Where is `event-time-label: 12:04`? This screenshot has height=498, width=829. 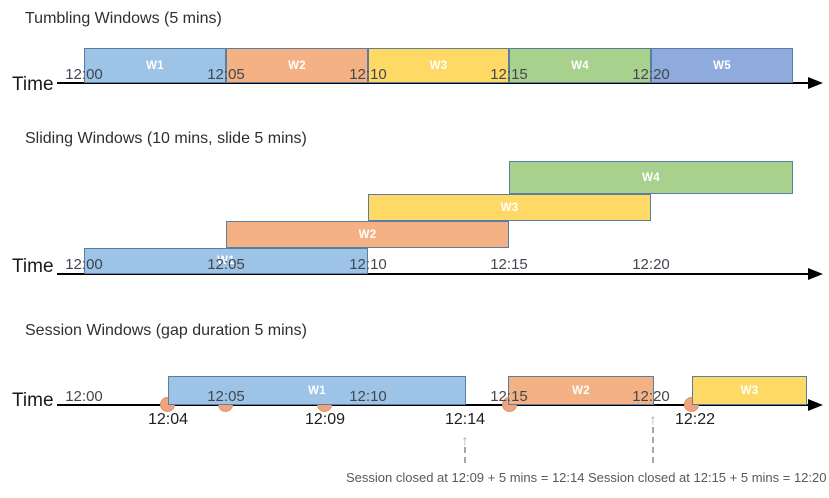 event-time-label: 12:04 is located at coordinates (168, 419).